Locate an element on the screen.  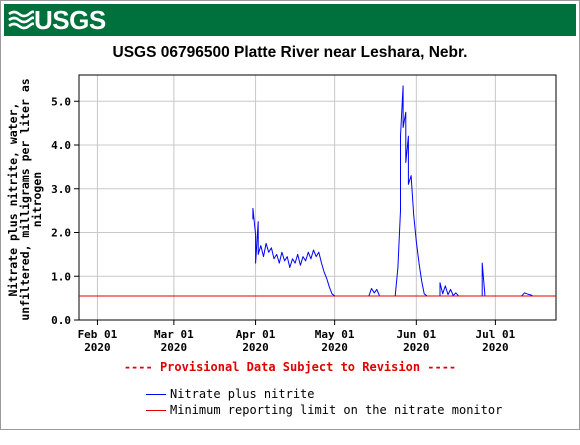
y-axis-label: nitrogen is located at coordinates (37, 199).